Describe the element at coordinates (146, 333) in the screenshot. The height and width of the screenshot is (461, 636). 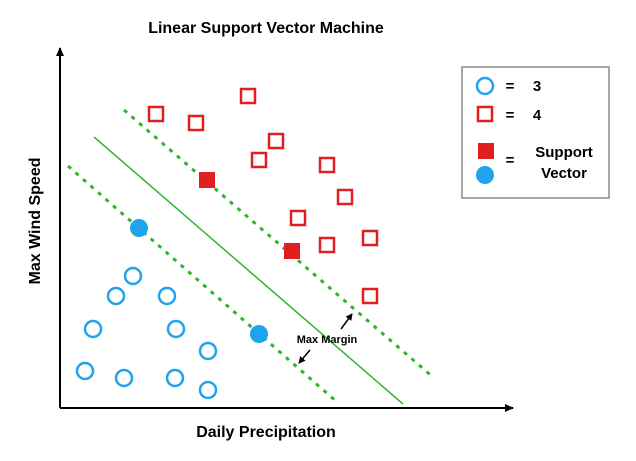
I see `class-3-points` at that location.